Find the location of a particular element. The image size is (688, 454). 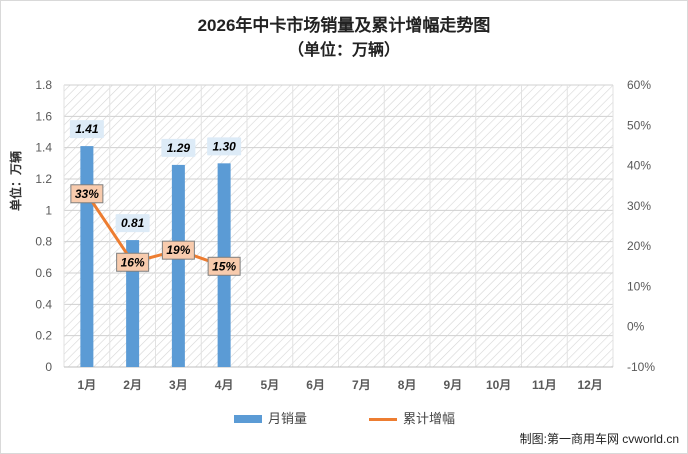

bar-label-text: 1.29 is located at coordinates (179, 148).